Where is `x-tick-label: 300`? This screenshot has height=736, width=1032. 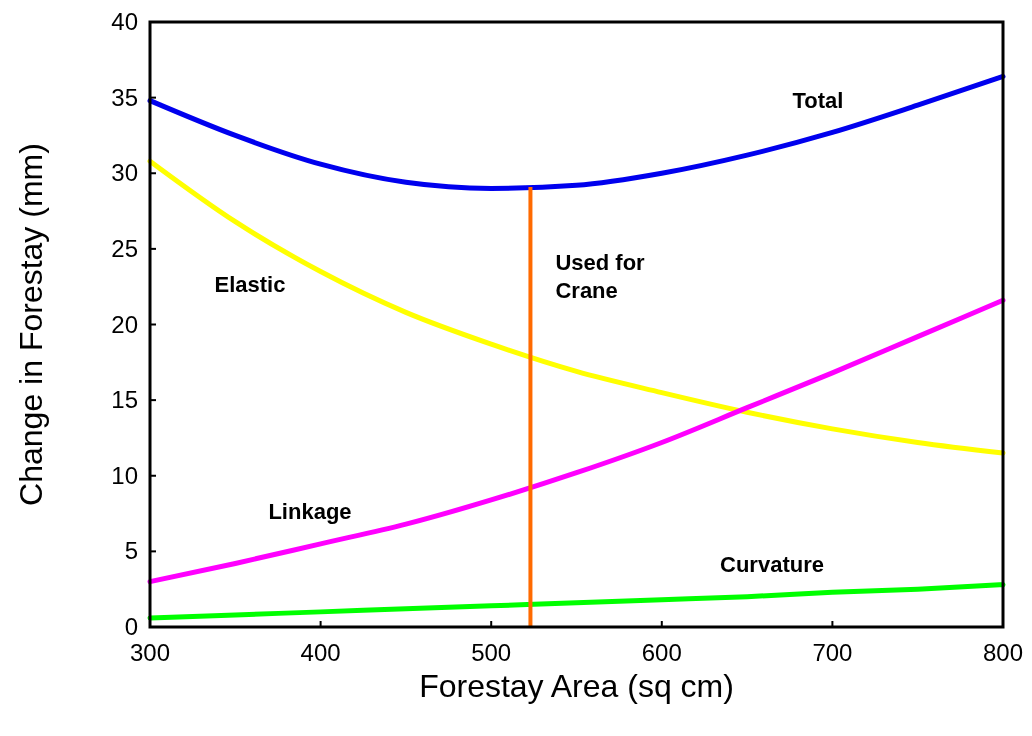 x-tick-label: 300 is located at coordinates (150, 652).